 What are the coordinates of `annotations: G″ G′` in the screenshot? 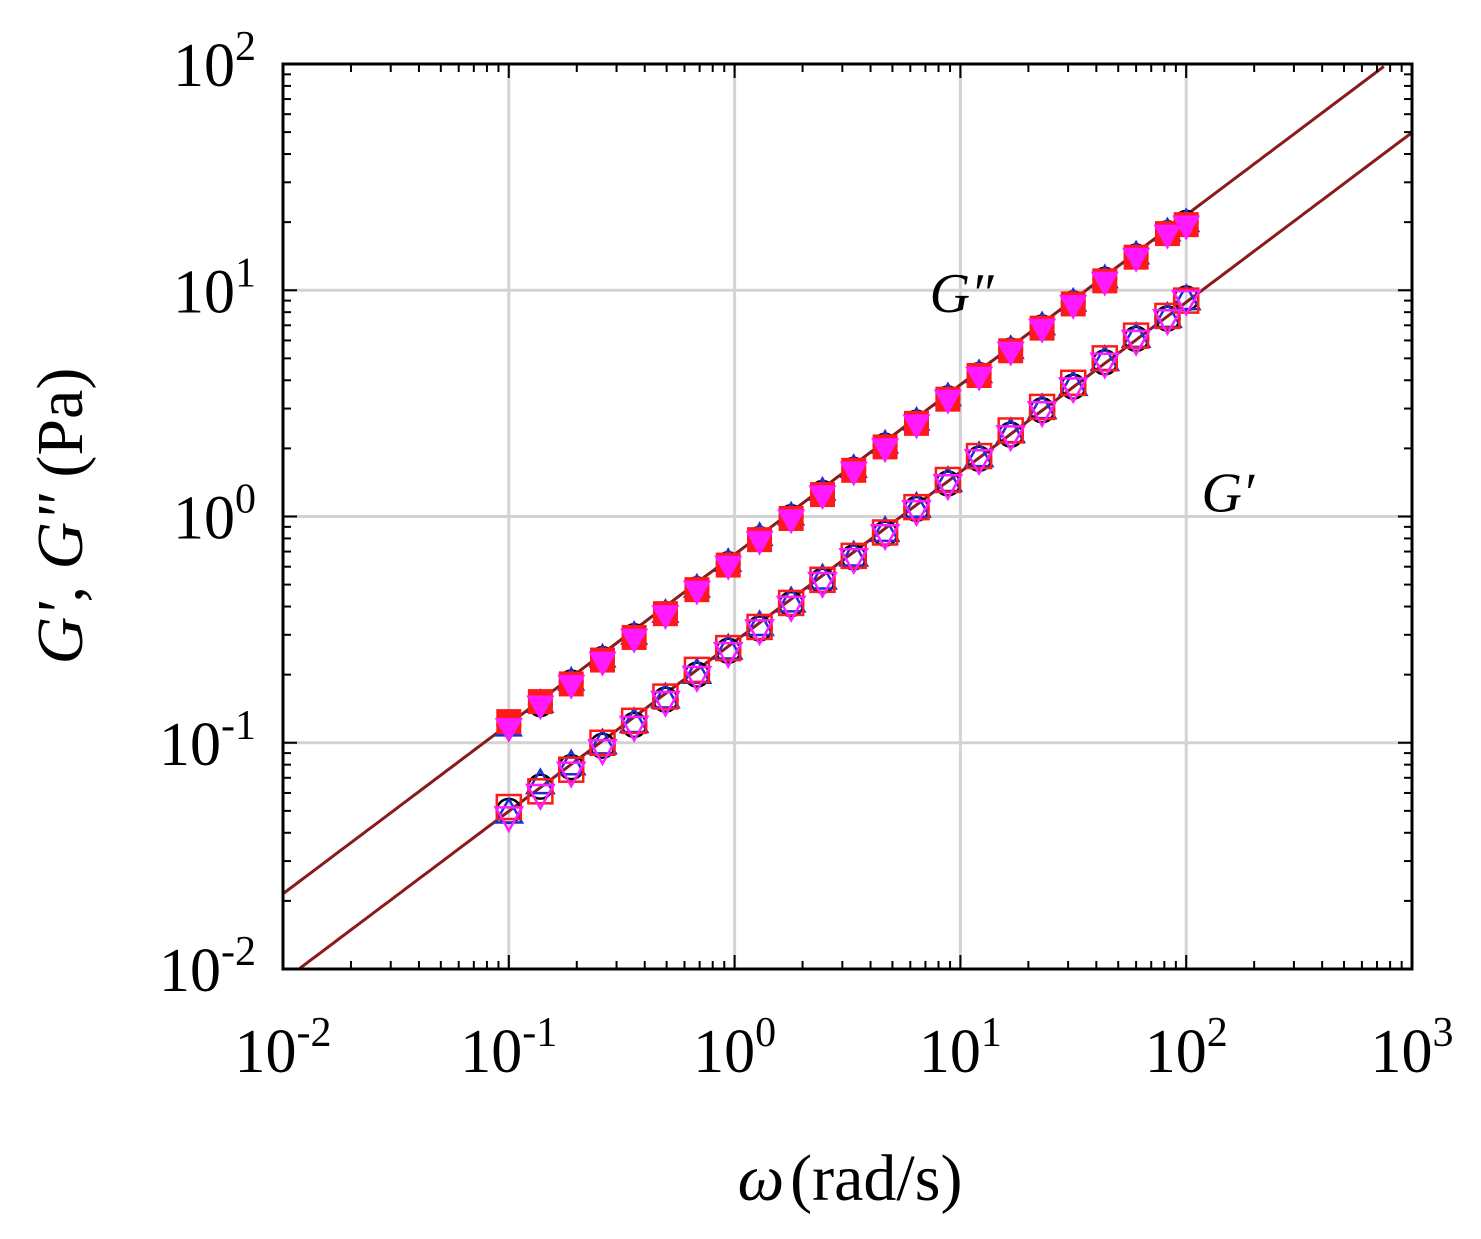 It's located at (1092, 394).